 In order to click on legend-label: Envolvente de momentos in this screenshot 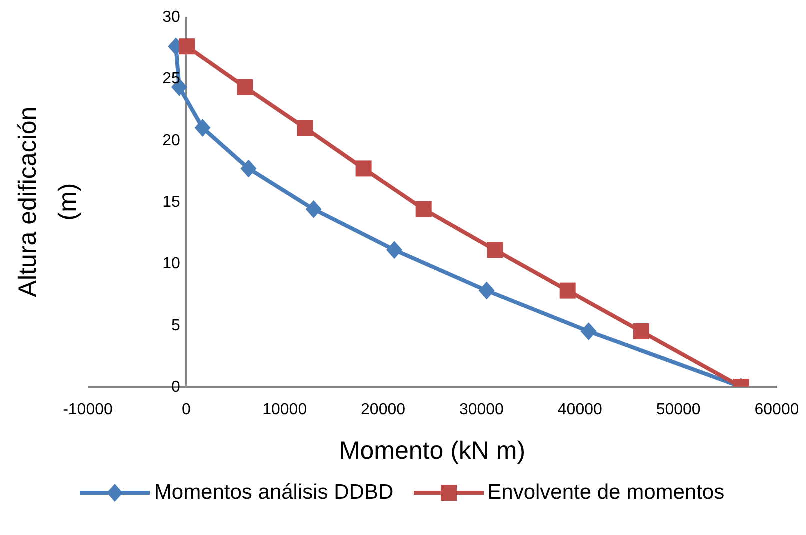, I will do `click(606, 493)`.